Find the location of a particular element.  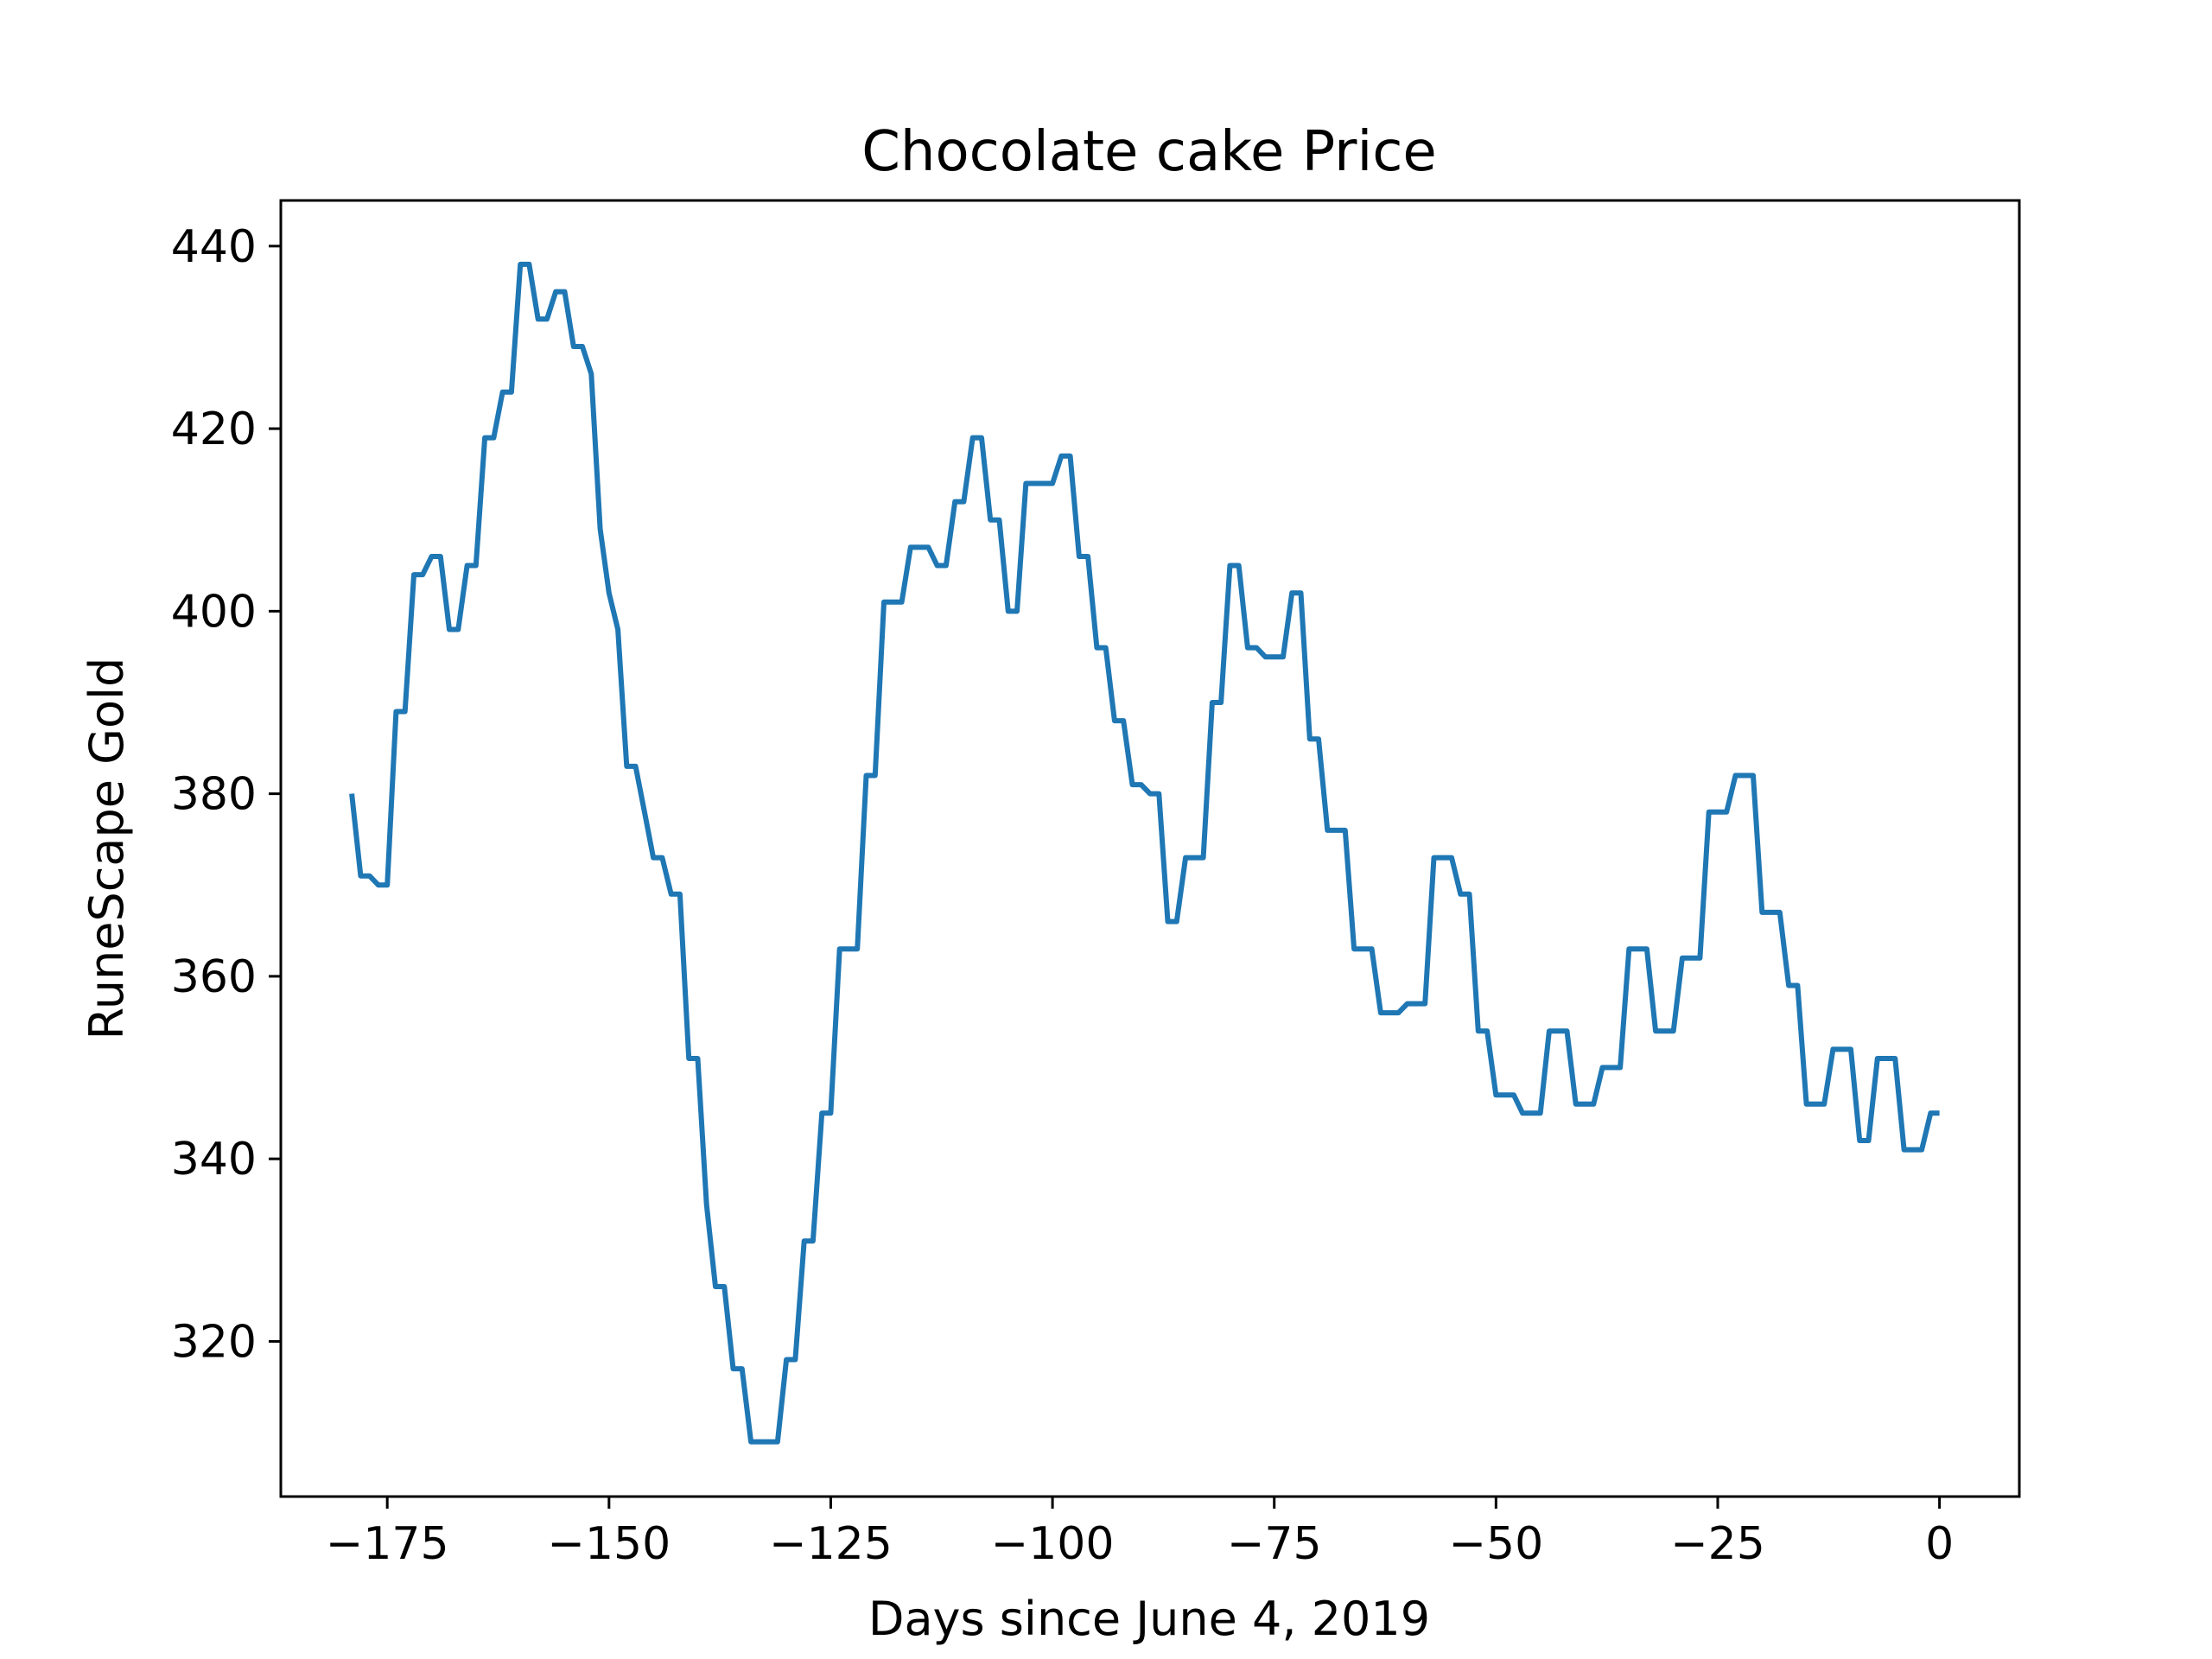

y-axis-label: RuneScape Gold is located at coordinates (106, 849).